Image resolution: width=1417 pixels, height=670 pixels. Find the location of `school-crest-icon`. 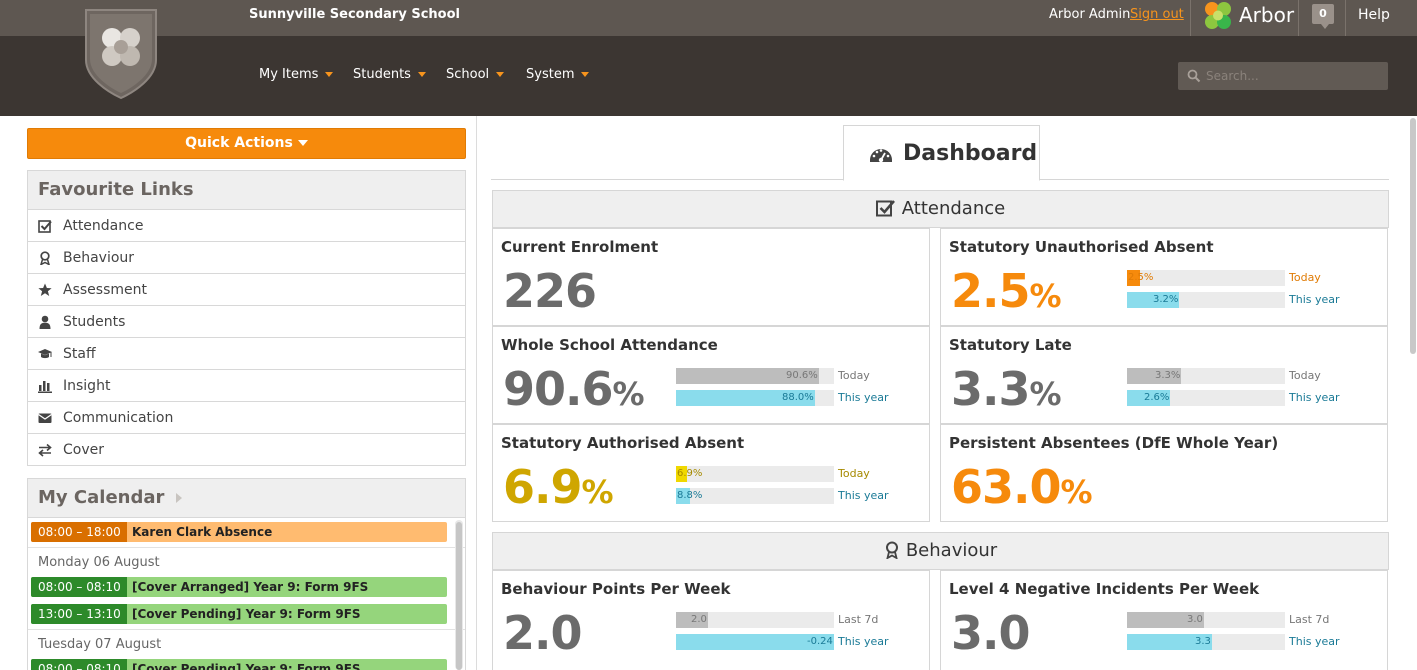

school-crest-icon is located at coordinates (121, 54).